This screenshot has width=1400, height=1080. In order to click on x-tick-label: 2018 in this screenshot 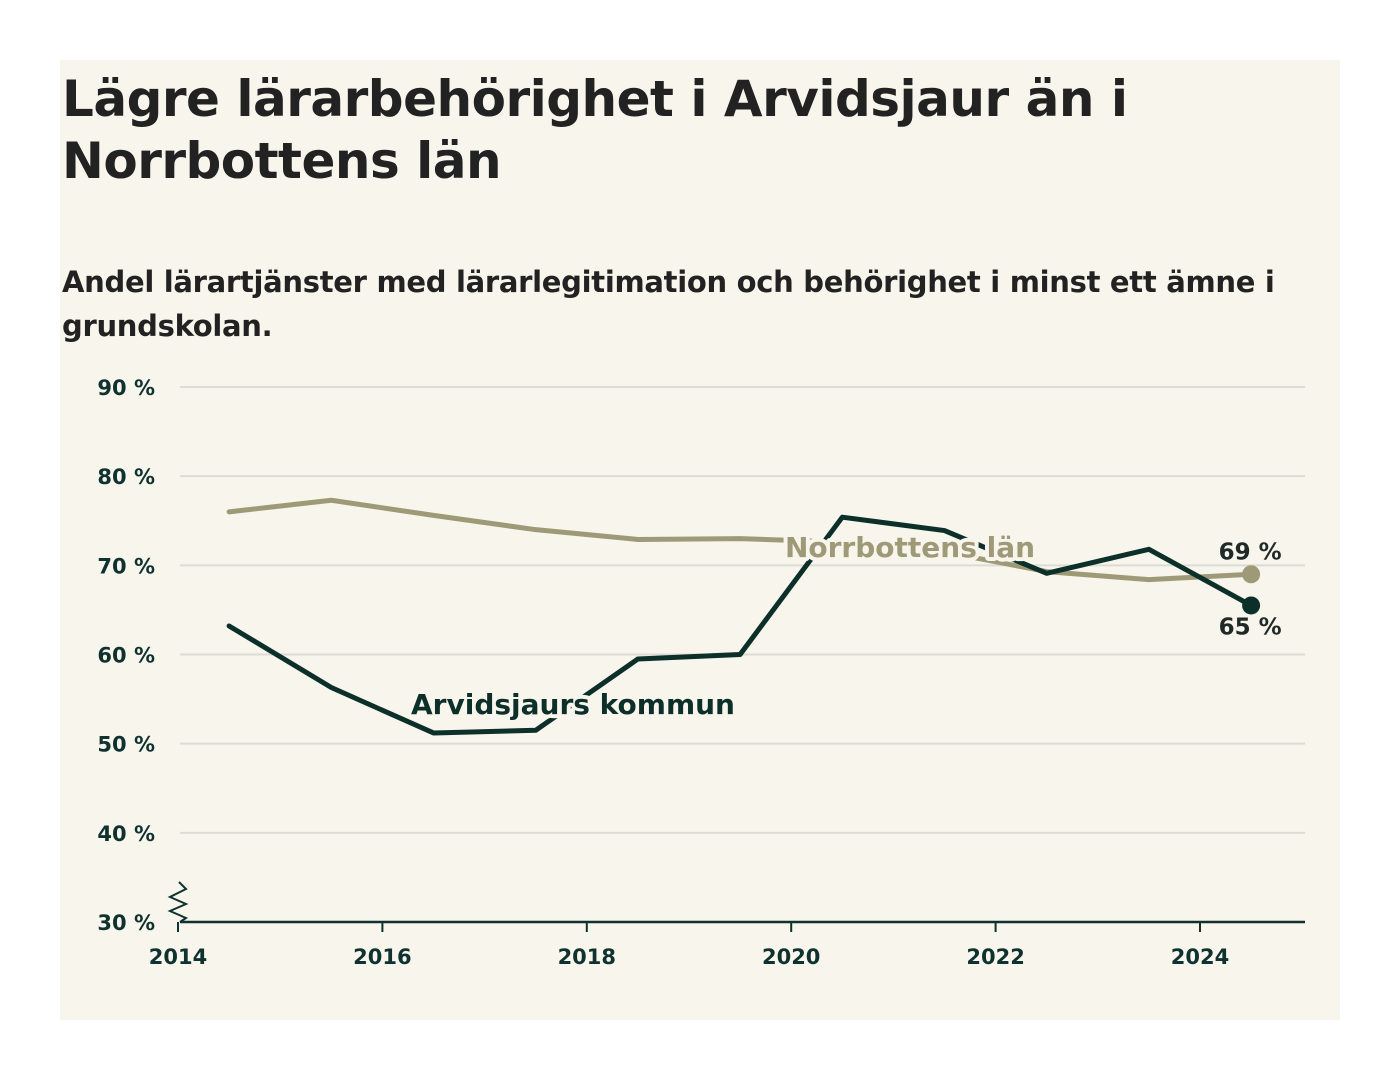, I will do `click(587, 957)`.